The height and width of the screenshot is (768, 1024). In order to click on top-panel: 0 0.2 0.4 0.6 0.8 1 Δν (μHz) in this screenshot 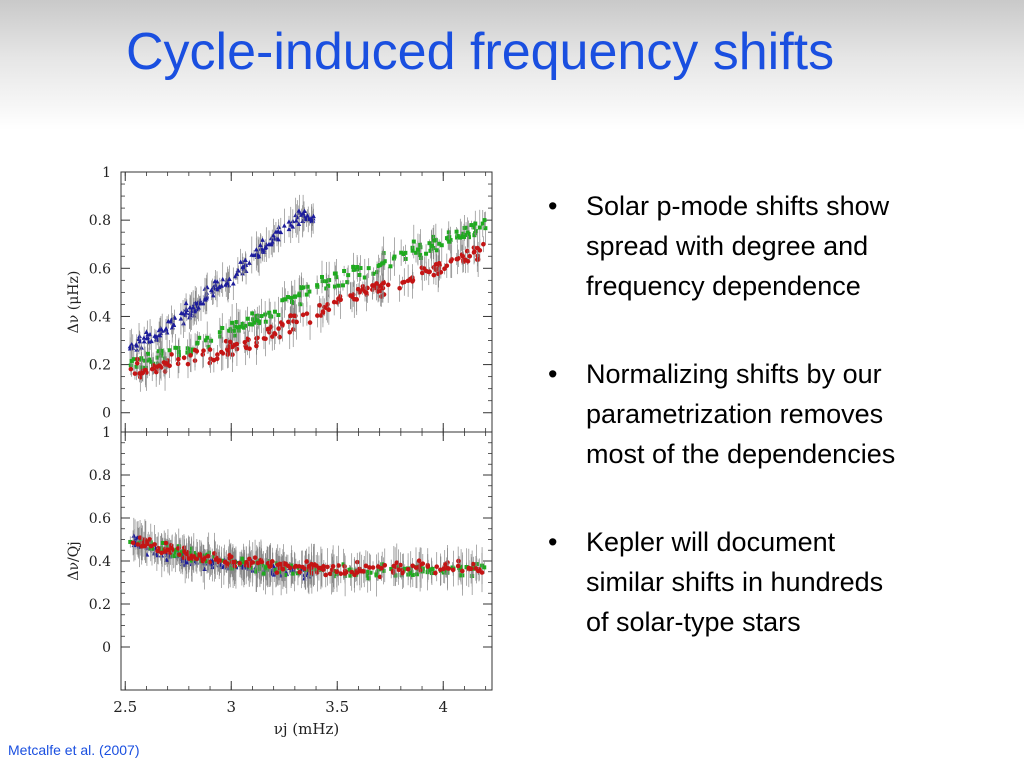, I will do `click(279, 299)`.